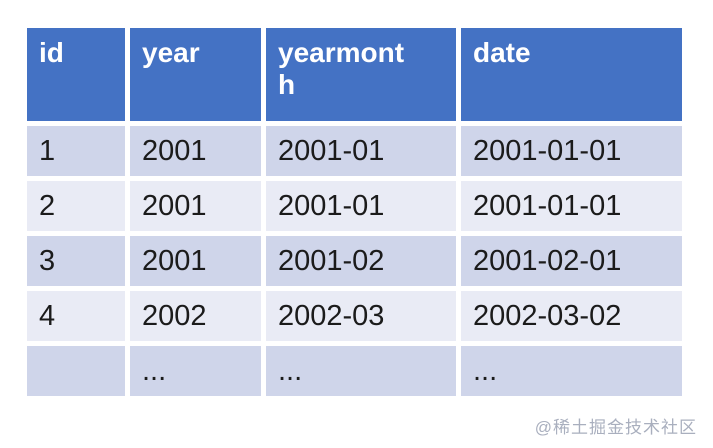 The width and height of the screenshot is (713, 448). Describe the element at coordinates (361, 261) in the screenshot. I see `table-cell: 2001-02` at that location.